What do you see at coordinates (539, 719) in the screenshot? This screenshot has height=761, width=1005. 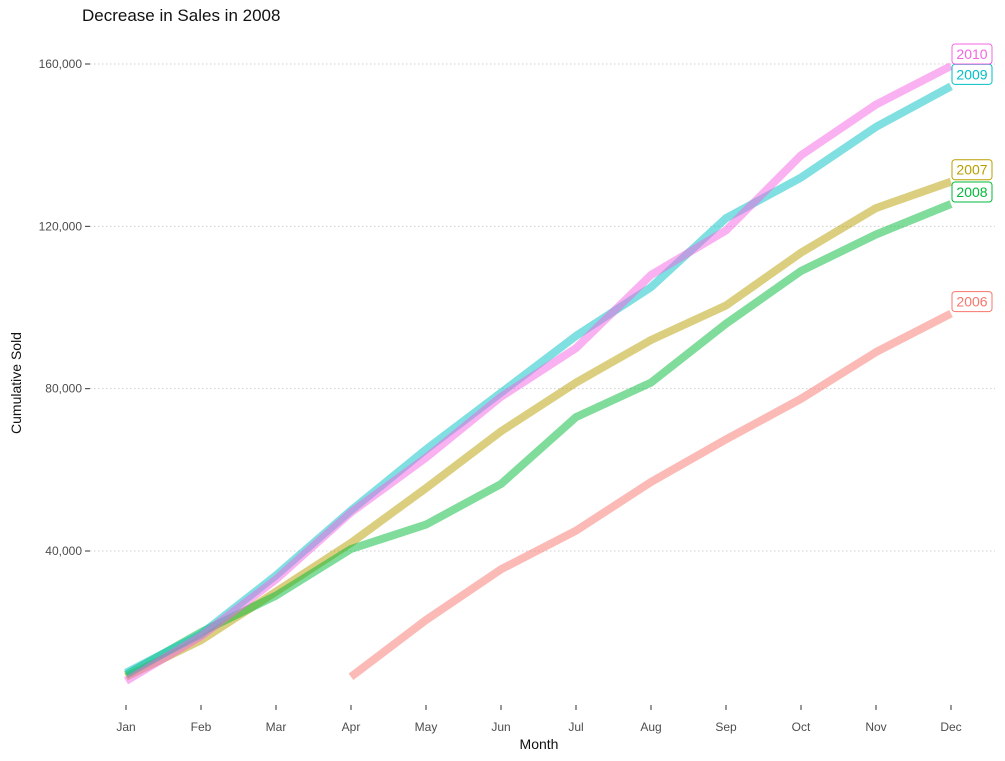 I see `x-axis-ticks: Jan Feb Mar Apr May Jun Jul Aug Sep Oct Nov Dec` at bounding box center [539, 719].